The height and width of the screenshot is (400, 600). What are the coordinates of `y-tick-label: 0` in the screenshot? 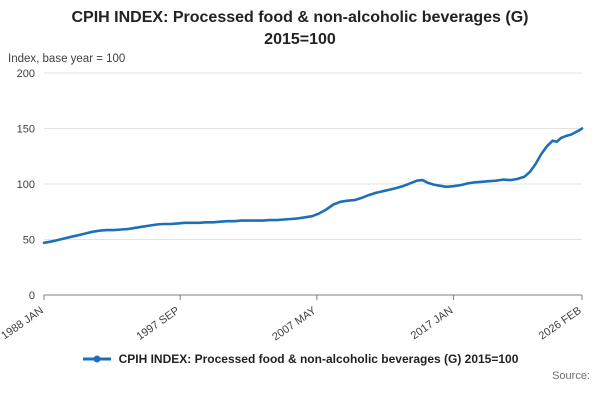 It's located at (32, 296).